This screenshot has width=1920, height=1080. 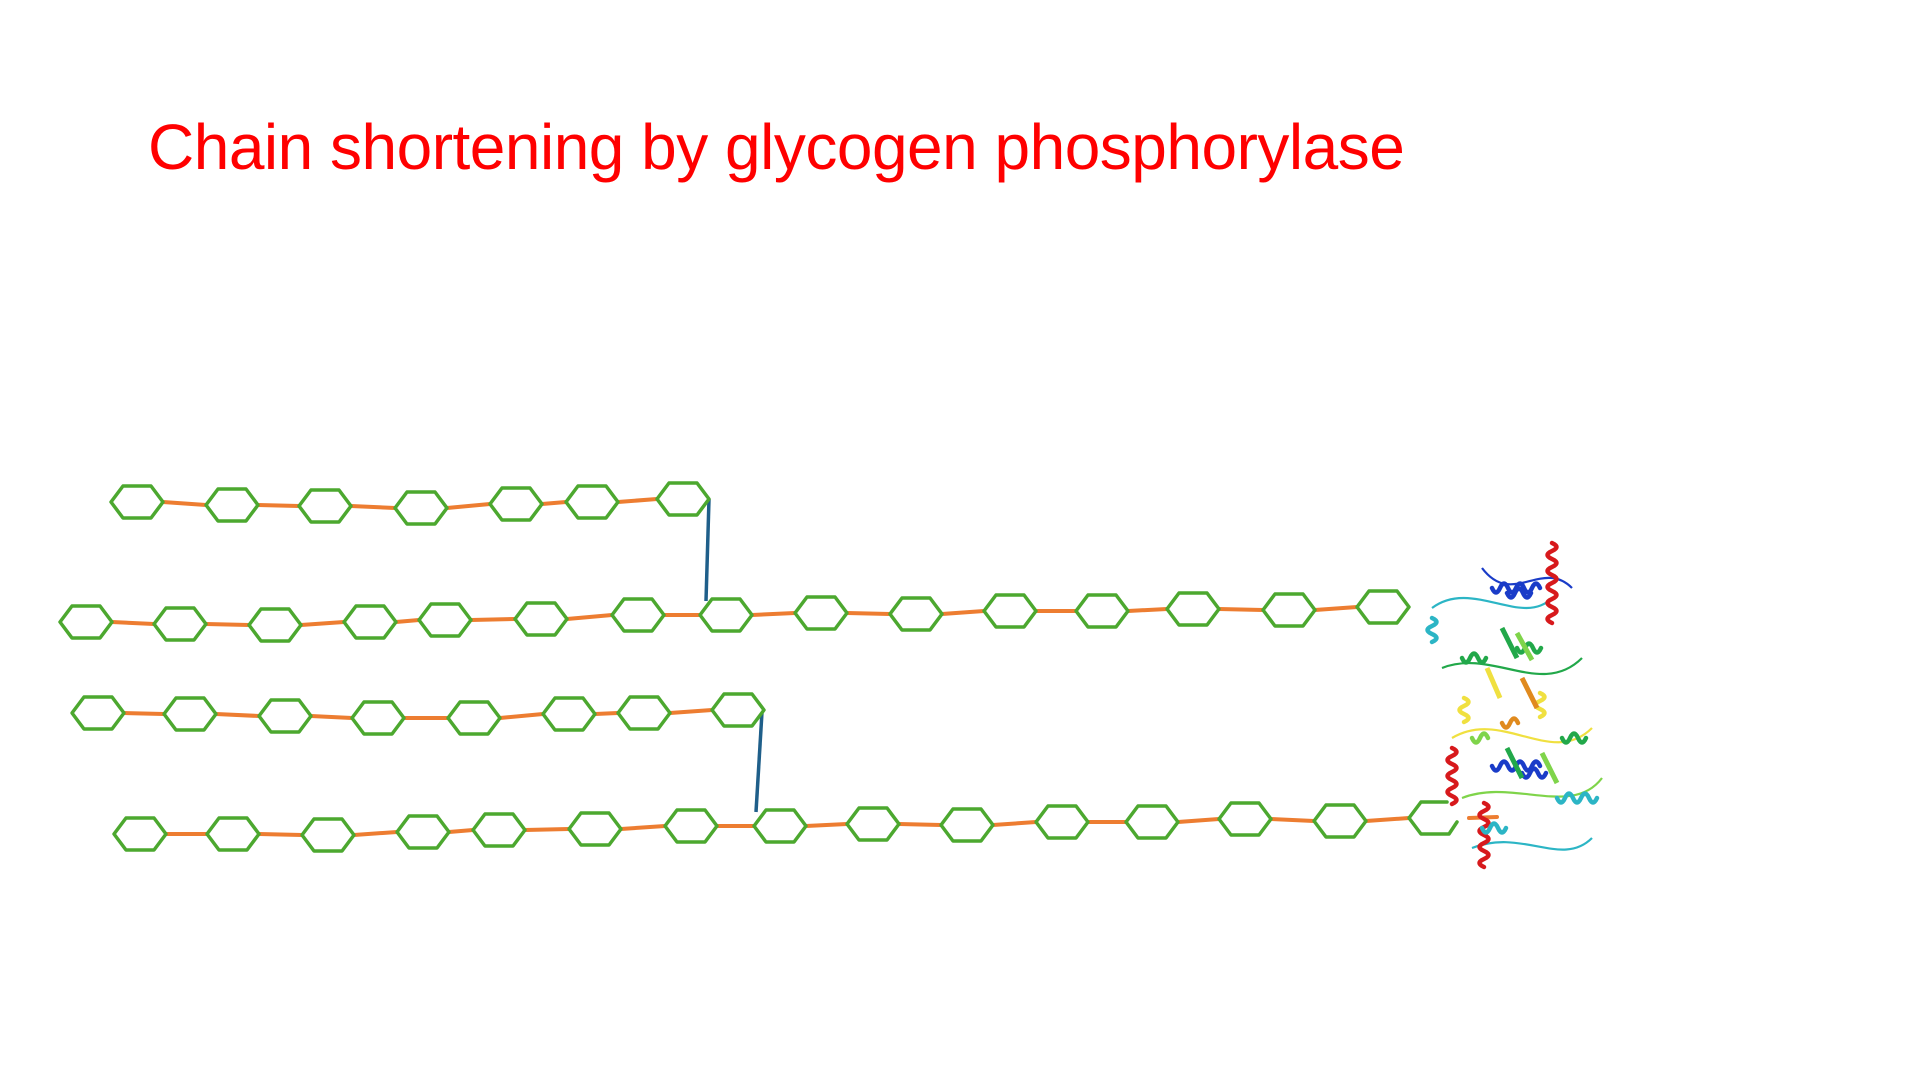 What do you see at coordinates (1514, 705) in the screenshot?
I see `protein-ribbon-structure-icon` at bounding box center [1514, 705].